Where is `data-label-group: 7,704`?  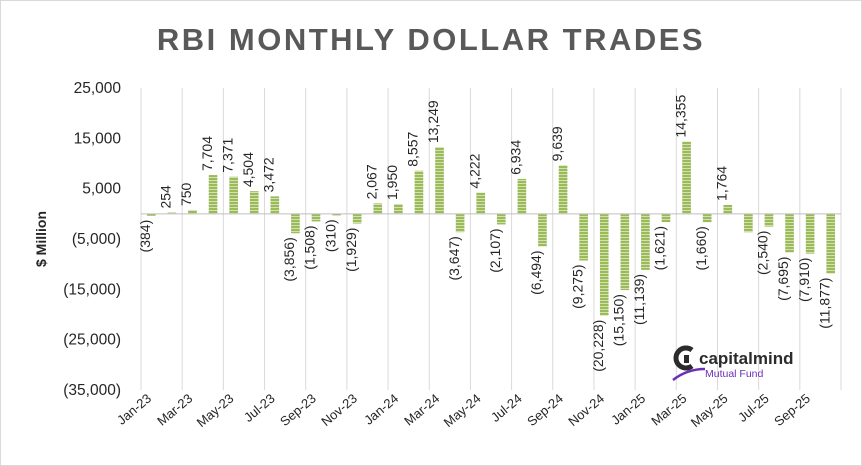 data-label-group: 7,704 is located at coordinates (207, 153).